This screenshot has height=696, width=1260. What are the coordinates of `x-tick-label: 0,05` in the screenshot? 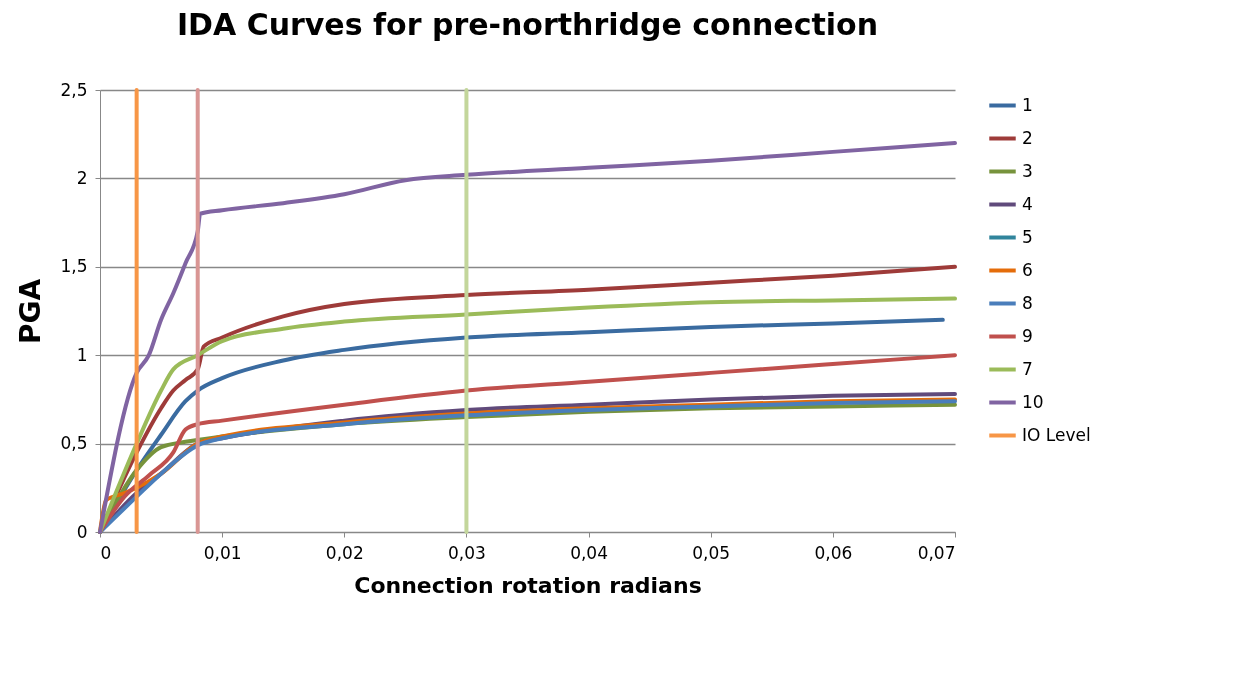 It's located at (711, 552).